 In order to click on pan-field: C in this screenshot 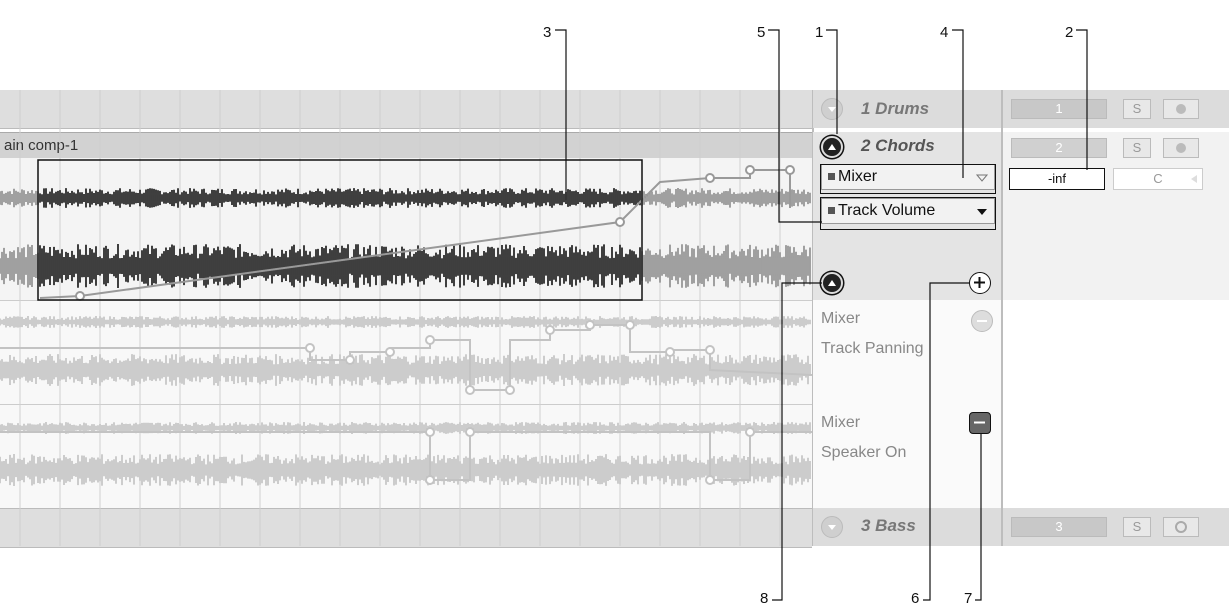, I will do `click(1158, 179)`.